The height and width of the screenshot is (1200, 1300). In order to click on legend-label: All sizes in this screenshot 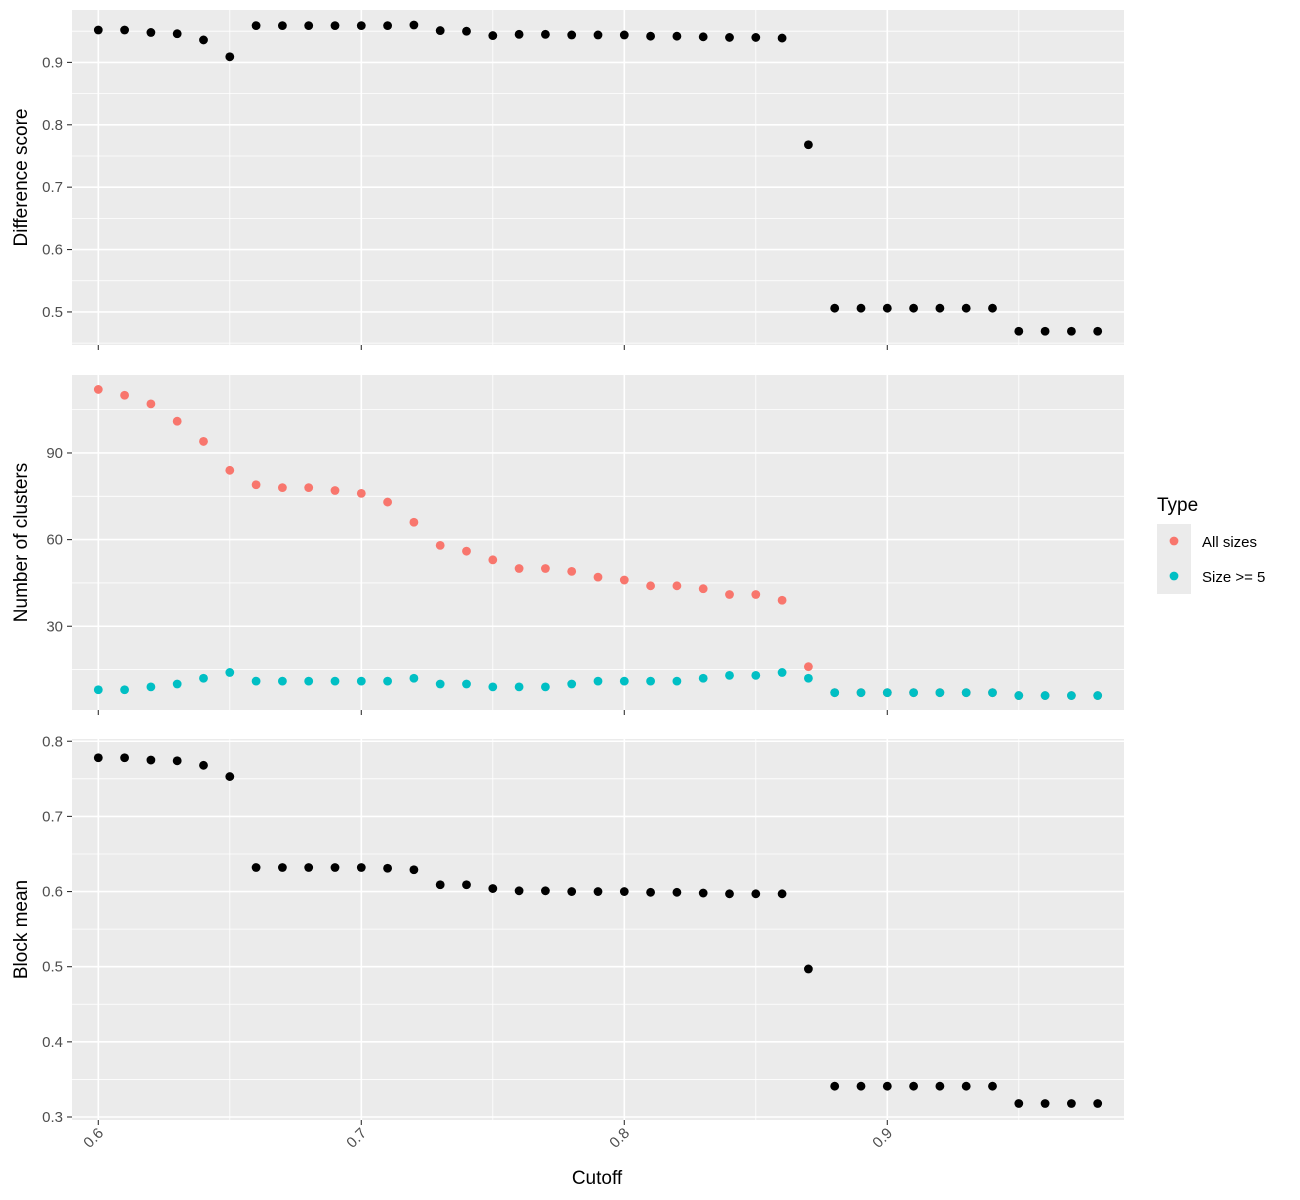, I will do `click(1229, 542)`.